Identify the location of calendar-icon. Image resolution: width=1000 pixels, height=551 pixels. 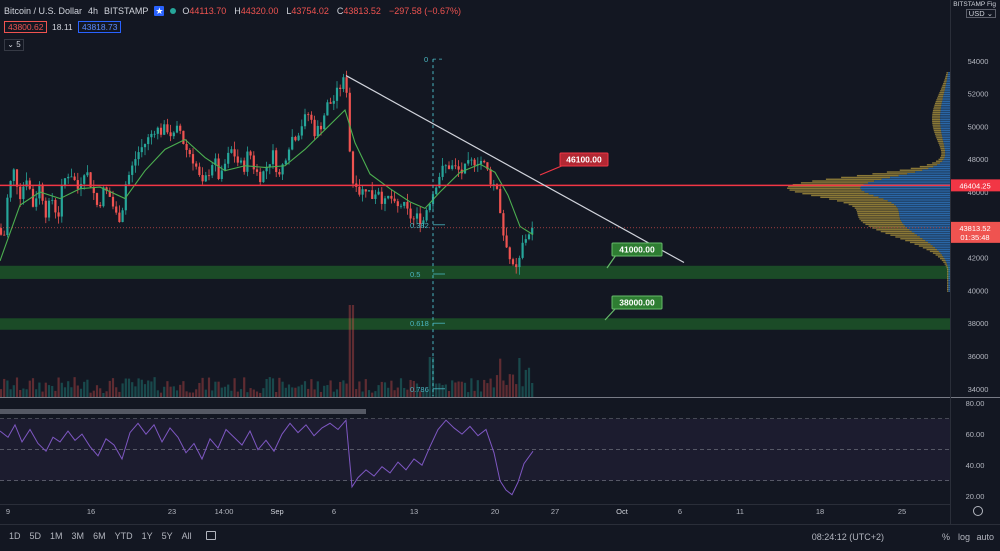
(210, 535).